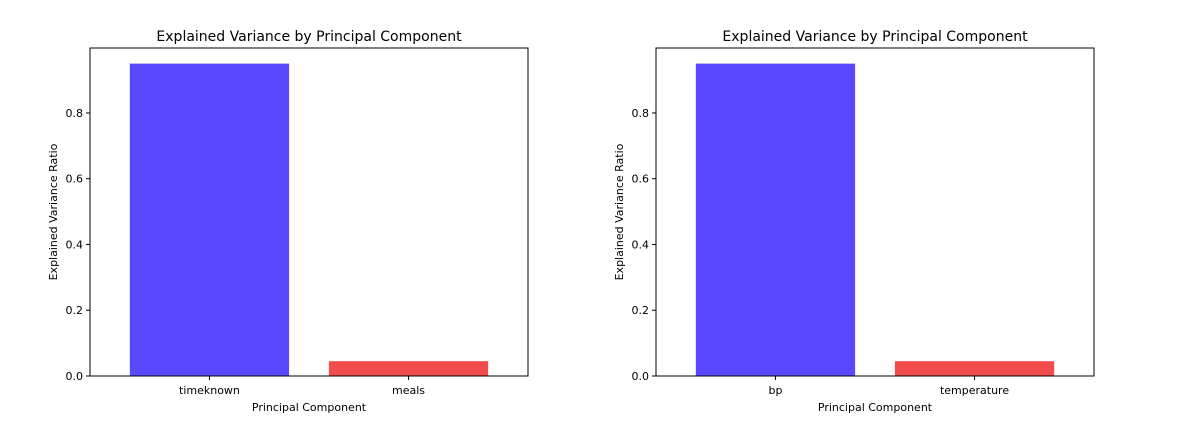  Describe the element at coordinates (775, 390) in the screenshot. I see `x-tick-label: bp` at that location.